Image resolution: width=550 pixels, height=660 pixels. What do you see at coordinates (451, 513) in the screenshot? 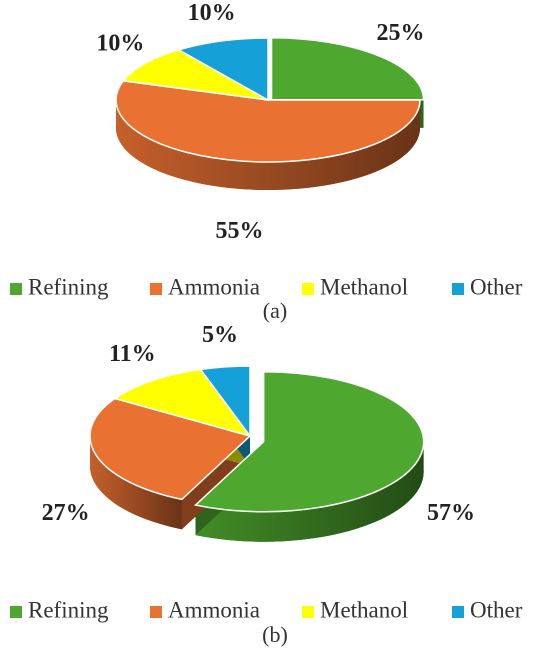
I see `data-label: 57%` at bounding box center [451, 513].